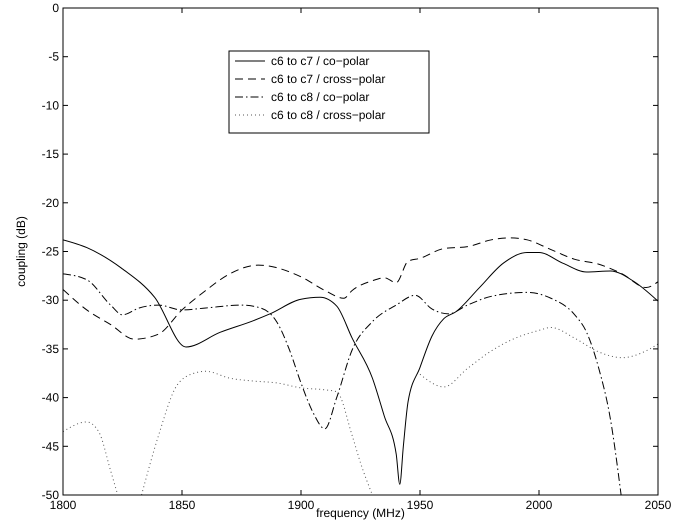 Image resolution: width=690 pixels, height=523 pixels. I want to click on x-axis-title: frequency (MHz), so click(360, 513).